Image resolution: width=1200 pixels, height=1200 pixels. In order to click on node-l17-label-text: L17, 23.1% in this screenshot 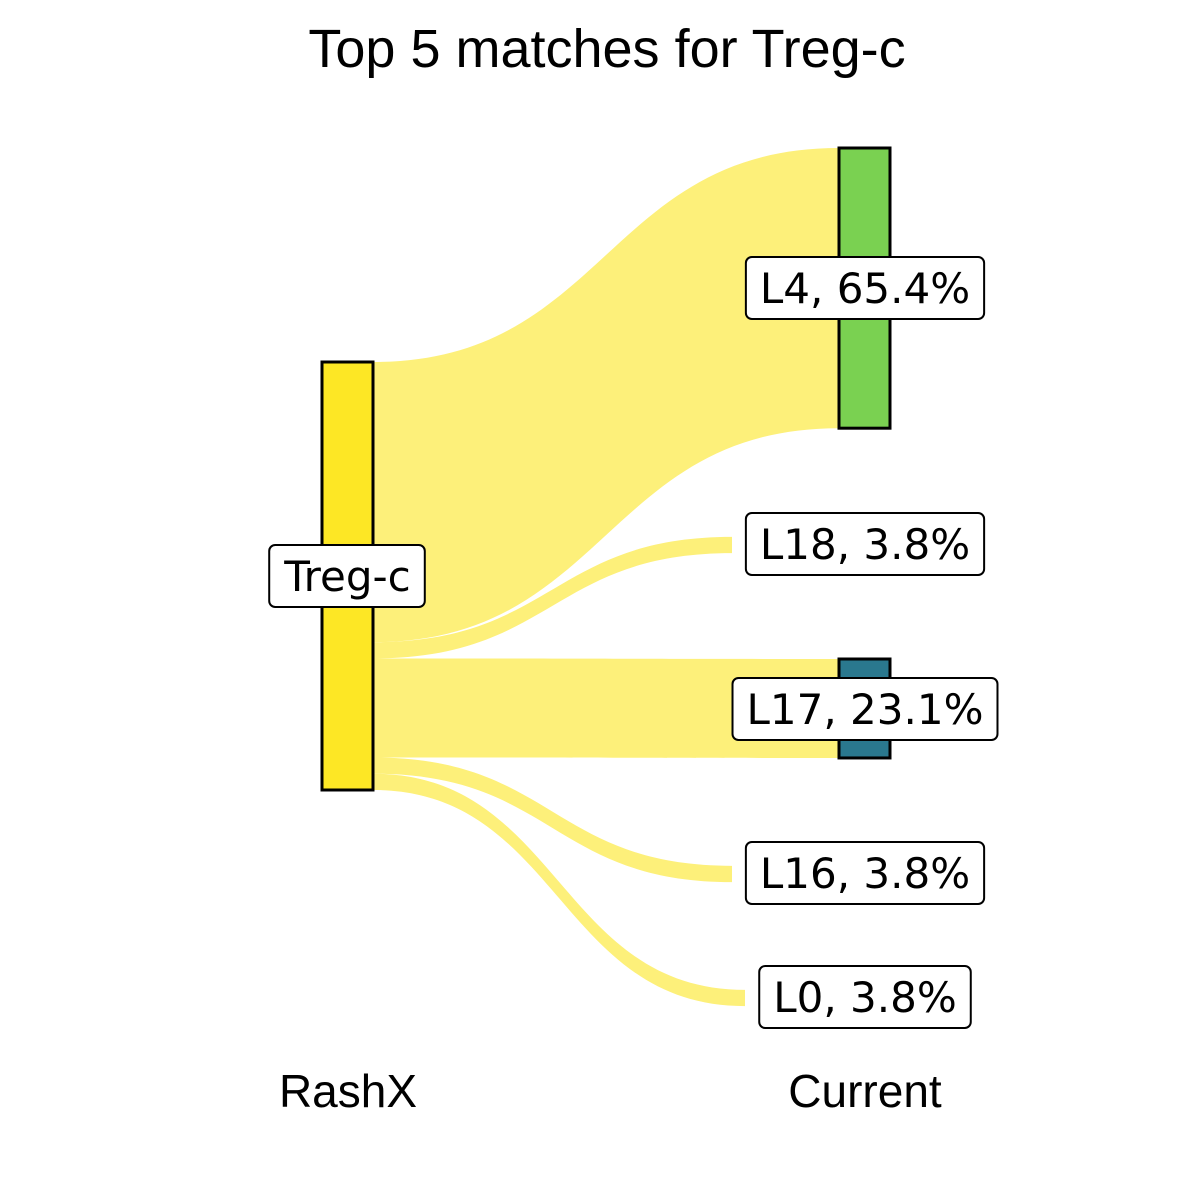, I will do `click(865, 709)`.